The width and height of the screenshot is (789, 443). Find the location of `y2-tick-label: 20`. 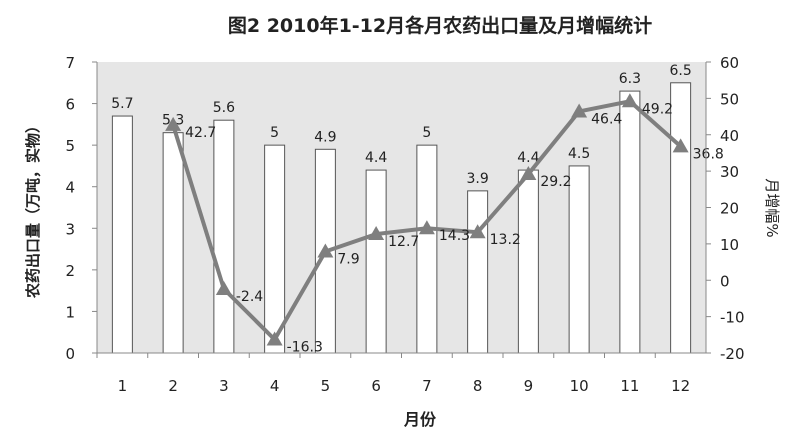

y2-tick-label: 20 is located at coordinates (729, 209).